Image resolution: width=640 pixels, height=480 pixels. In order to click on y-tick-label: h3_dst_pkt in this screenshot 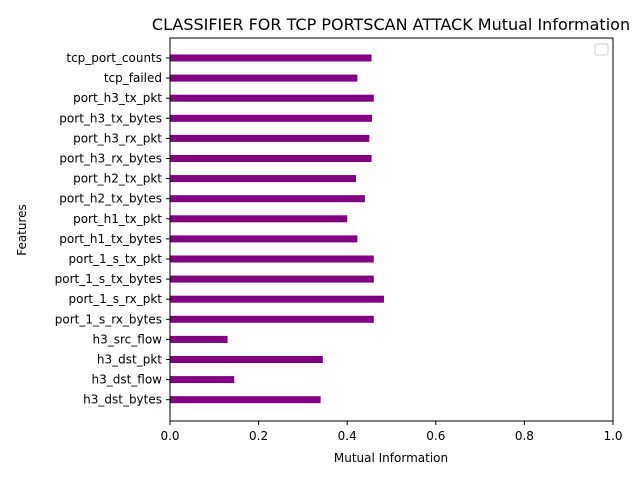, I will do `click(129, 360)`.